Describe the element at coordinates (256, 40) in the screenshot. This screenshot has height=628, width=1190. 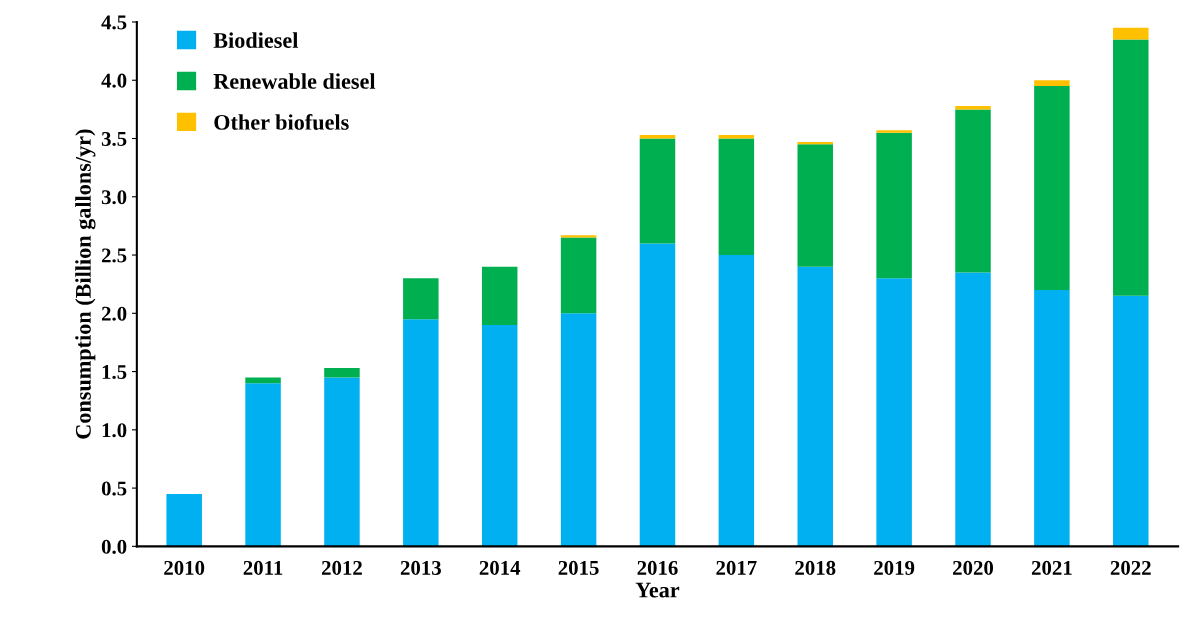
I see `legend-label: Biodiesel` at that location.